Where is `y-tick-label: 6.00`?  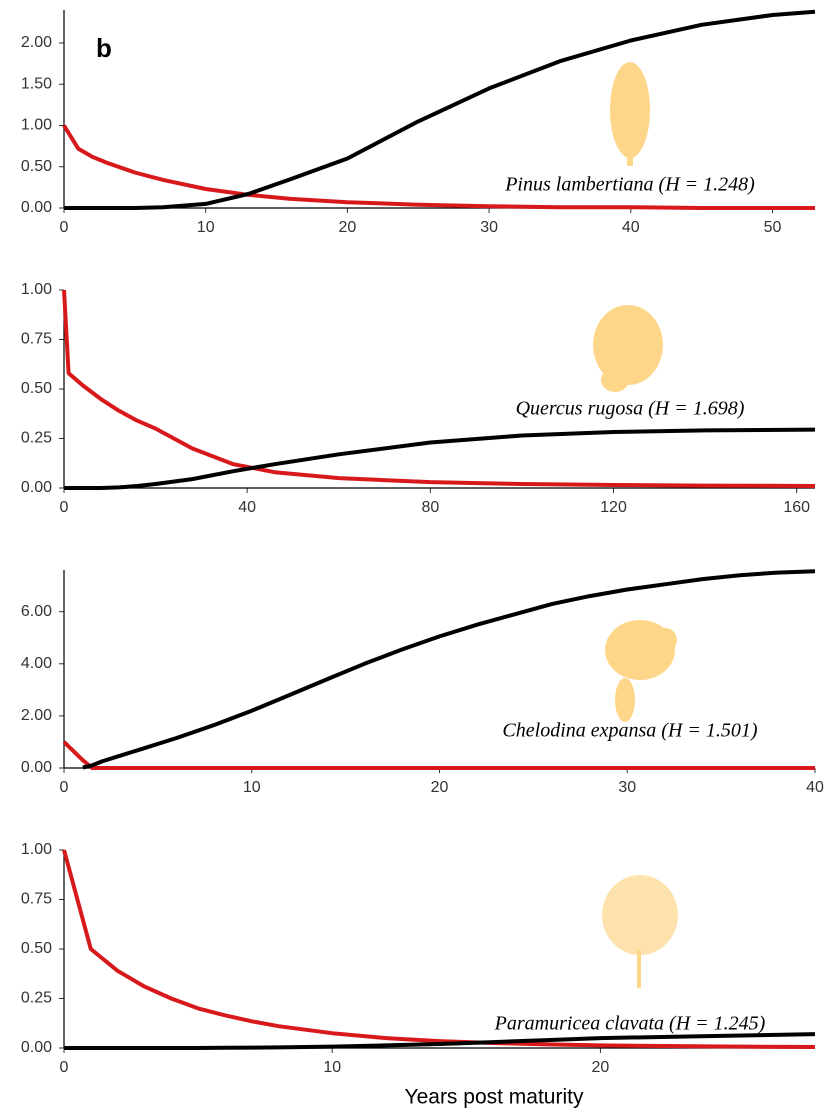
y-tick-label: 6.00 is located at coordinates (36, 611).